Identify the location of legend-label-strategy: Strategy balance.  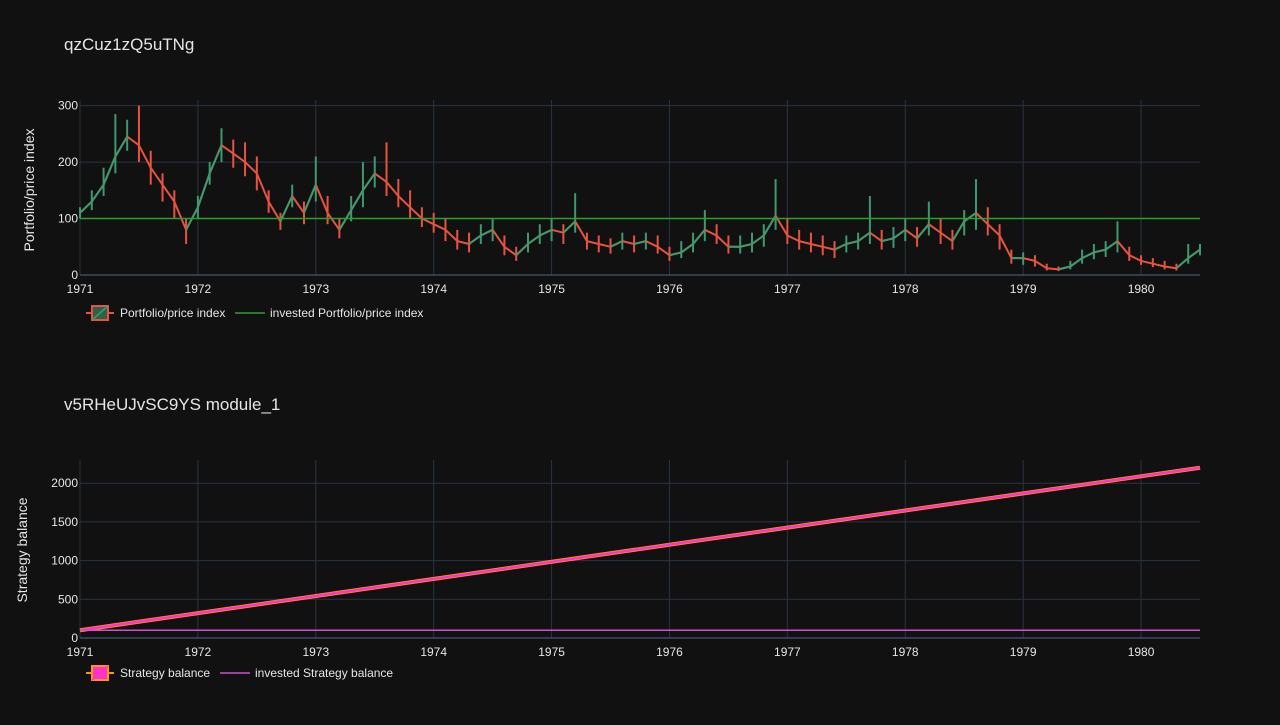
(165, 673).